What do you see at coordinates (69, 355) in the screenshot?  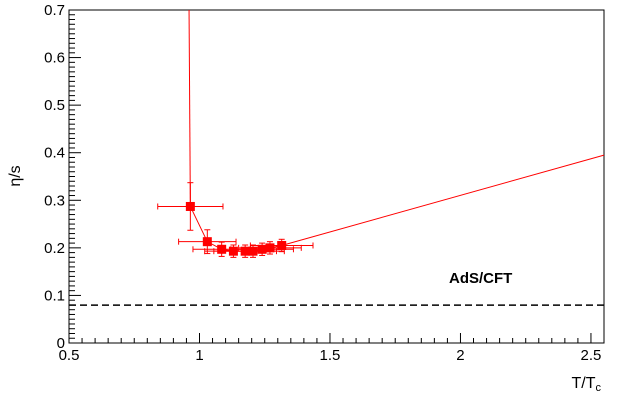 I see `x-tick-label: 0.5` at bounding box center [69, 355].